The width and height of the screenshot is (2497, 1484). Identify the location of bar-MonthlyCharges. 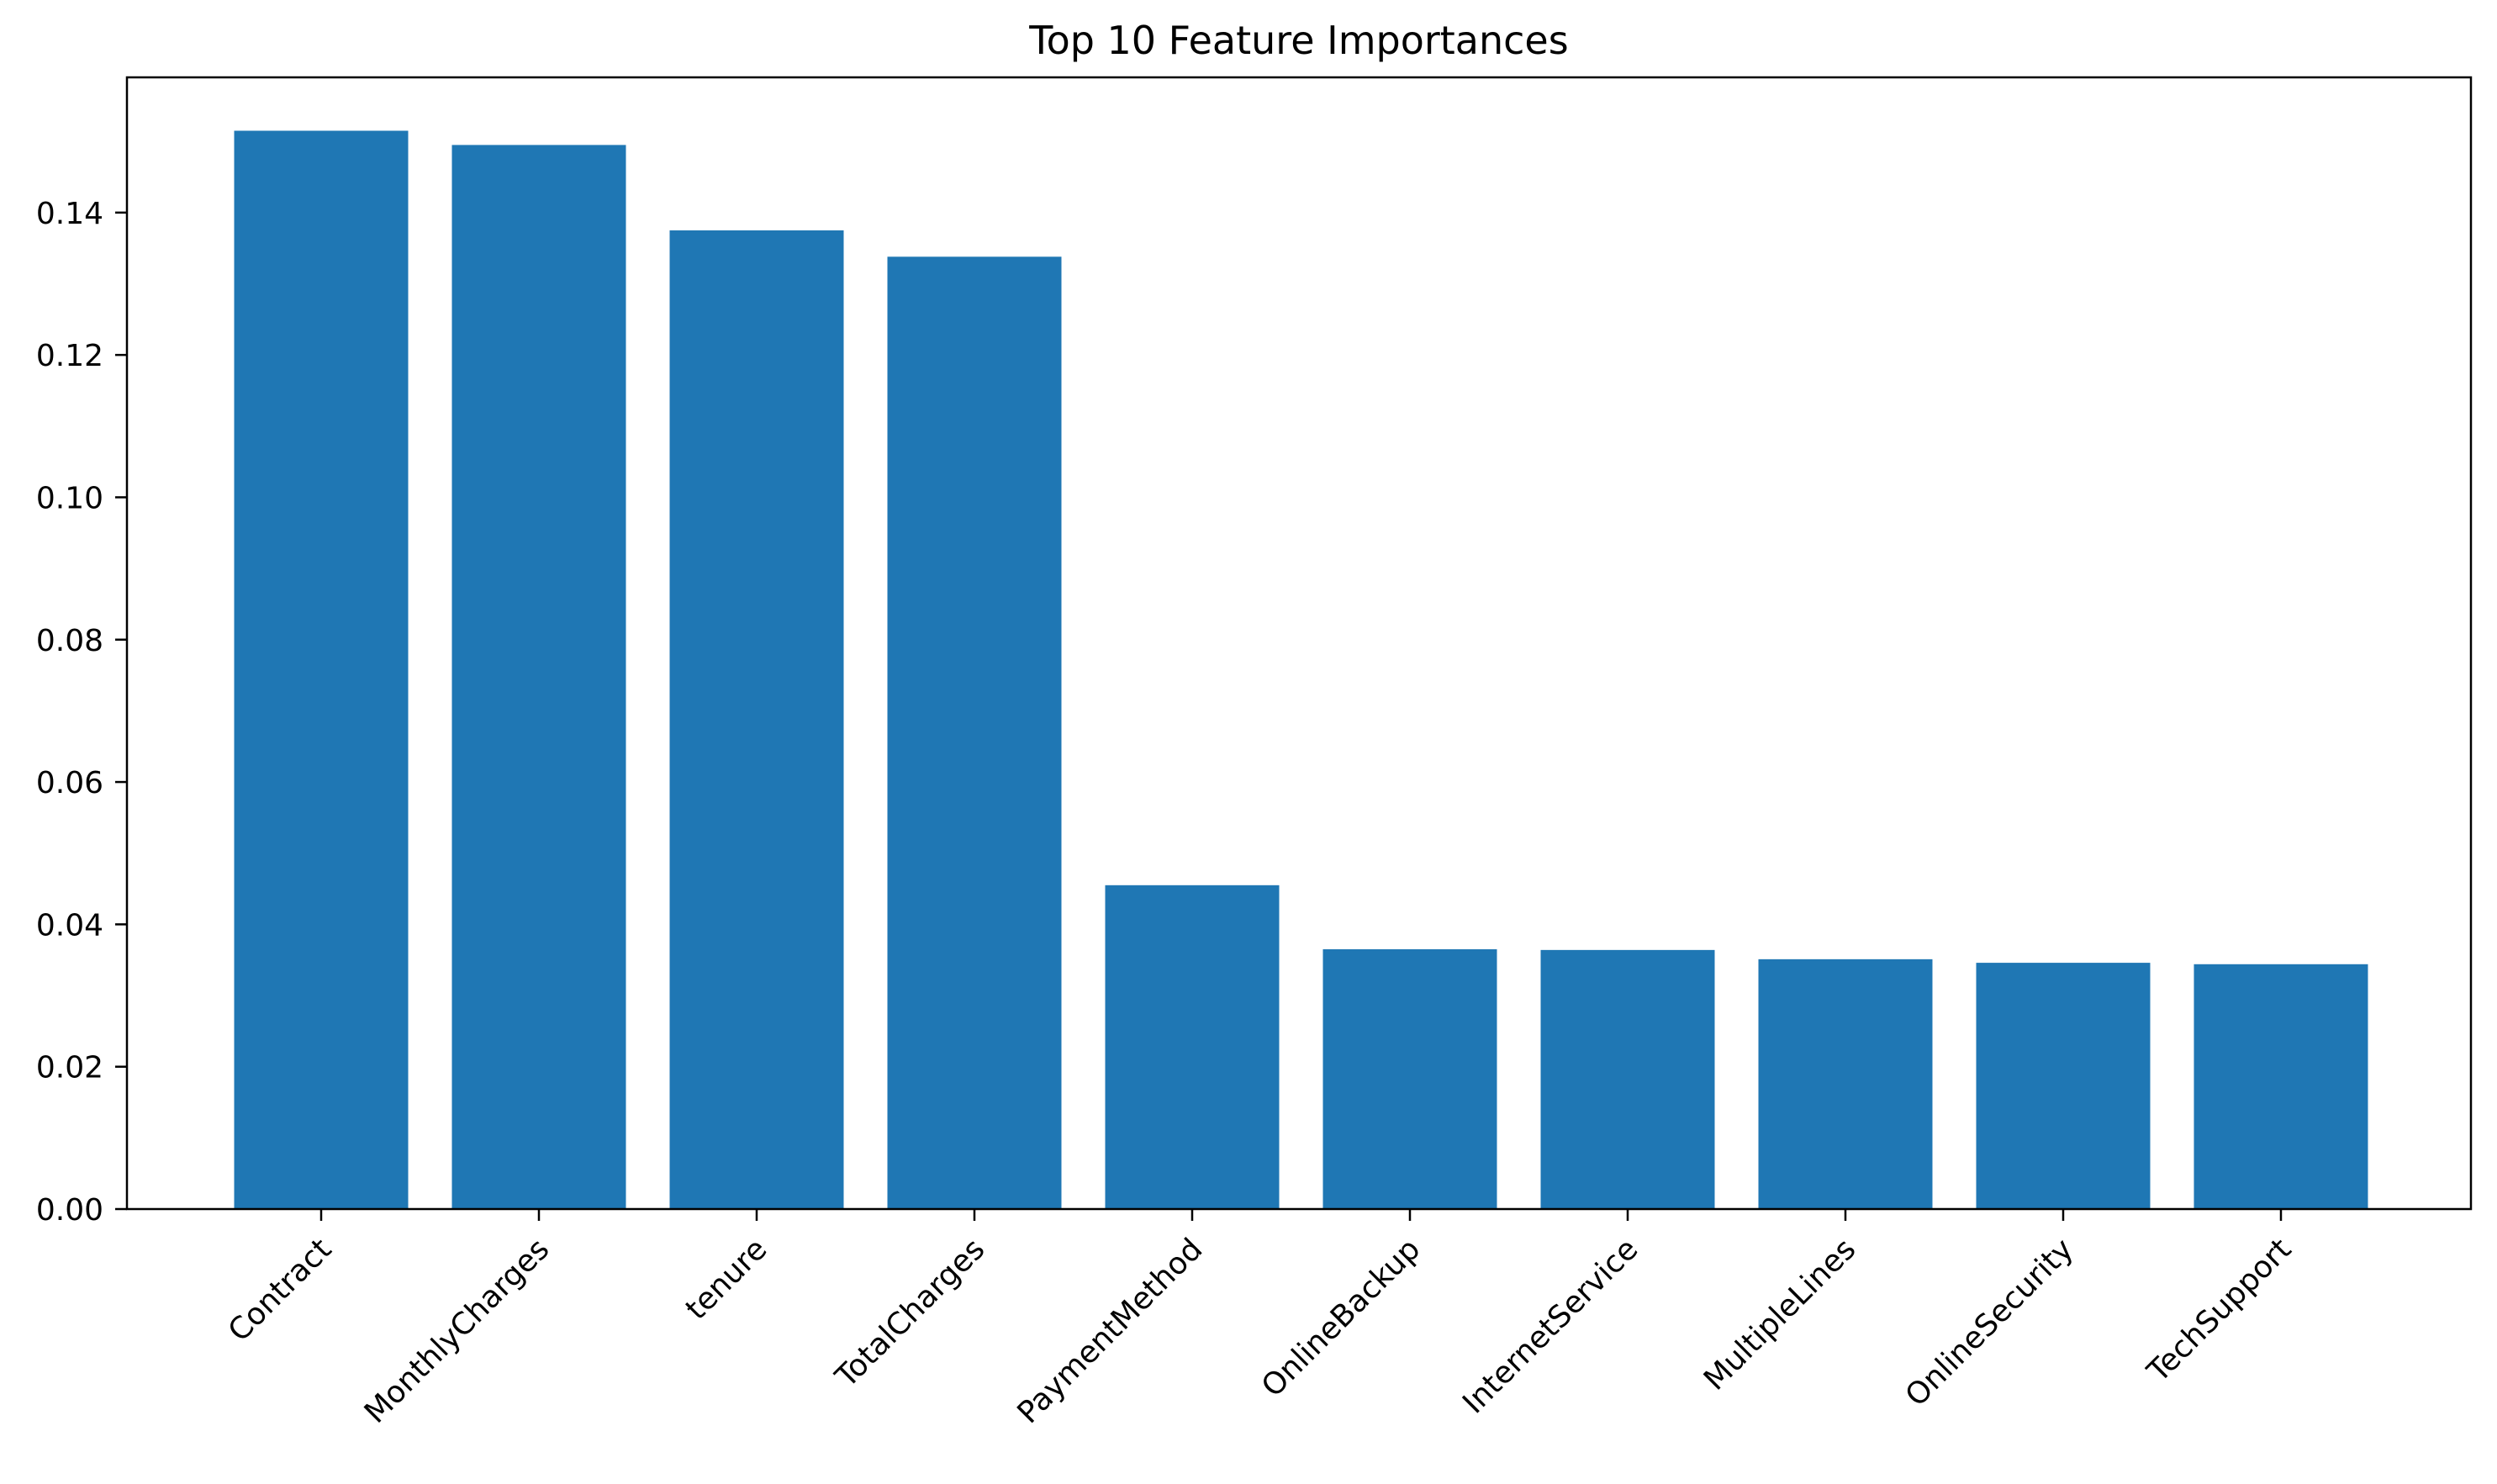
(538, 677).